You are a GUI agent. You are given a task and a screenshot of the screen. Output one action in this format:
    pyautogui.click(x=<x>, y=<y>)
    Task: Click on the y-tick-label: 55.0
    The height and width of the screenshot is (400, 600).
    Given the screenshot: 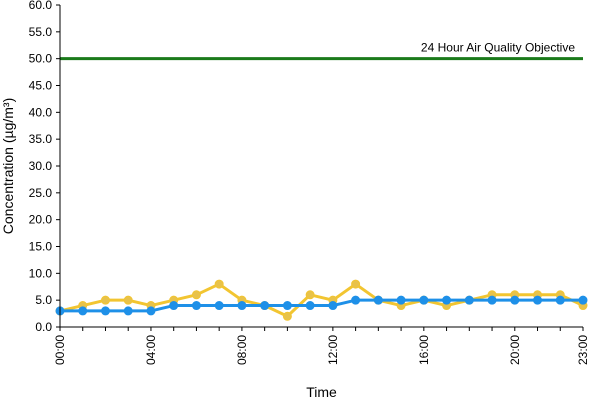 What is the action you would take?
    pyautogui.click(x=41, y=32)
    